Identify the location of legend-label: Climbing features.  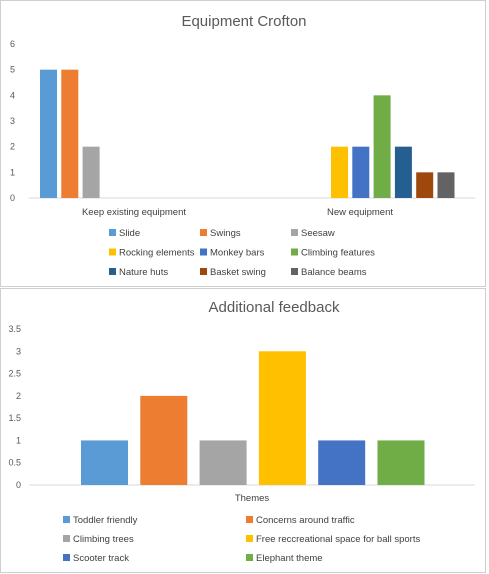
(338, 253).